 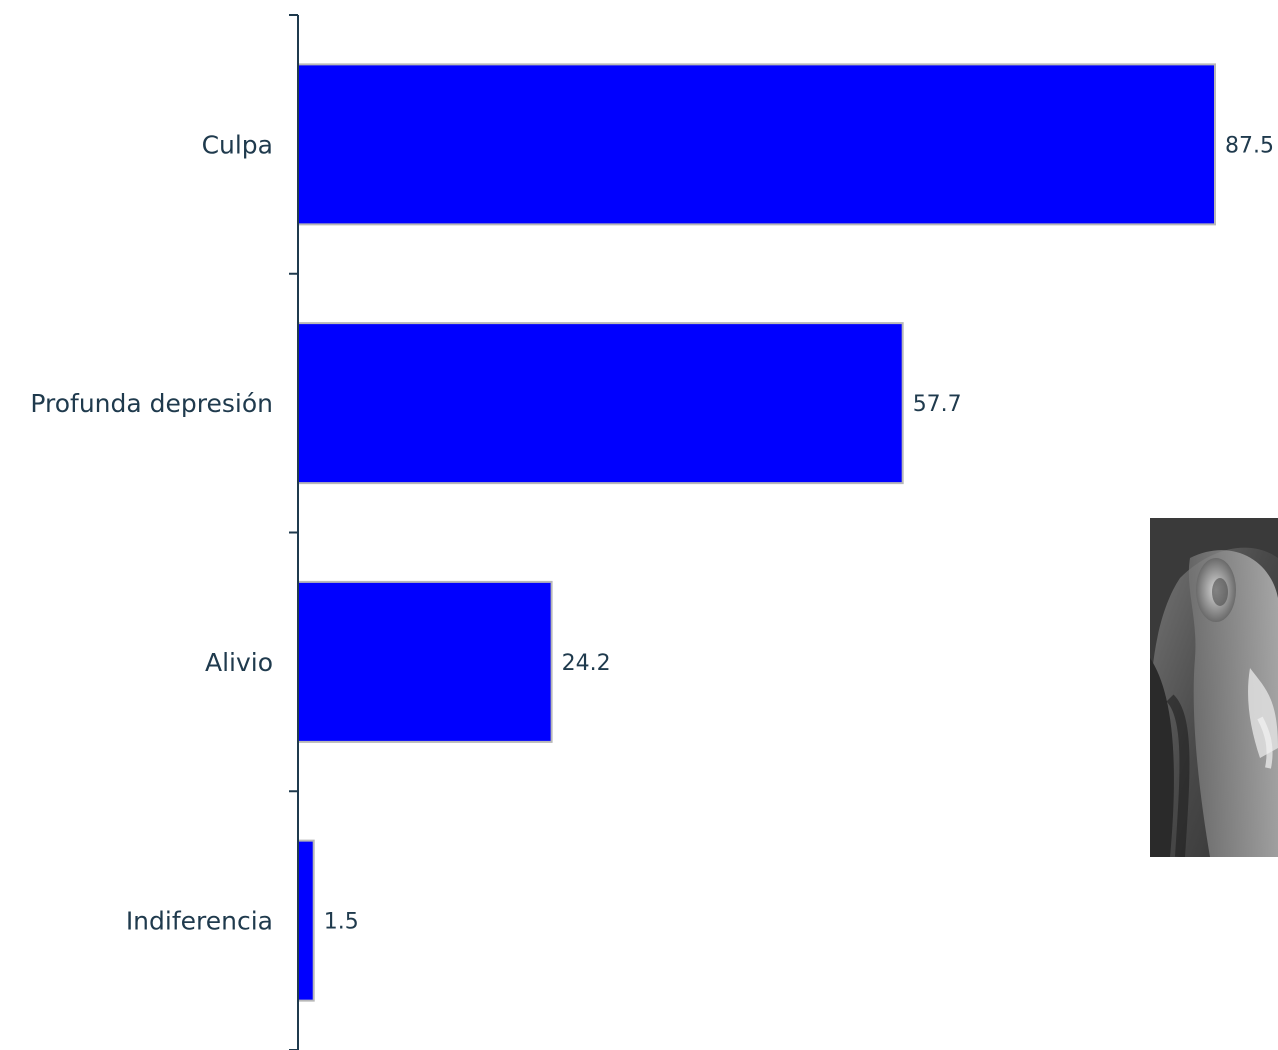 What do you see at coordinates (937, 404) in the screenshot?
I see `value-label: 57.7` at bounding box center [937, 404].